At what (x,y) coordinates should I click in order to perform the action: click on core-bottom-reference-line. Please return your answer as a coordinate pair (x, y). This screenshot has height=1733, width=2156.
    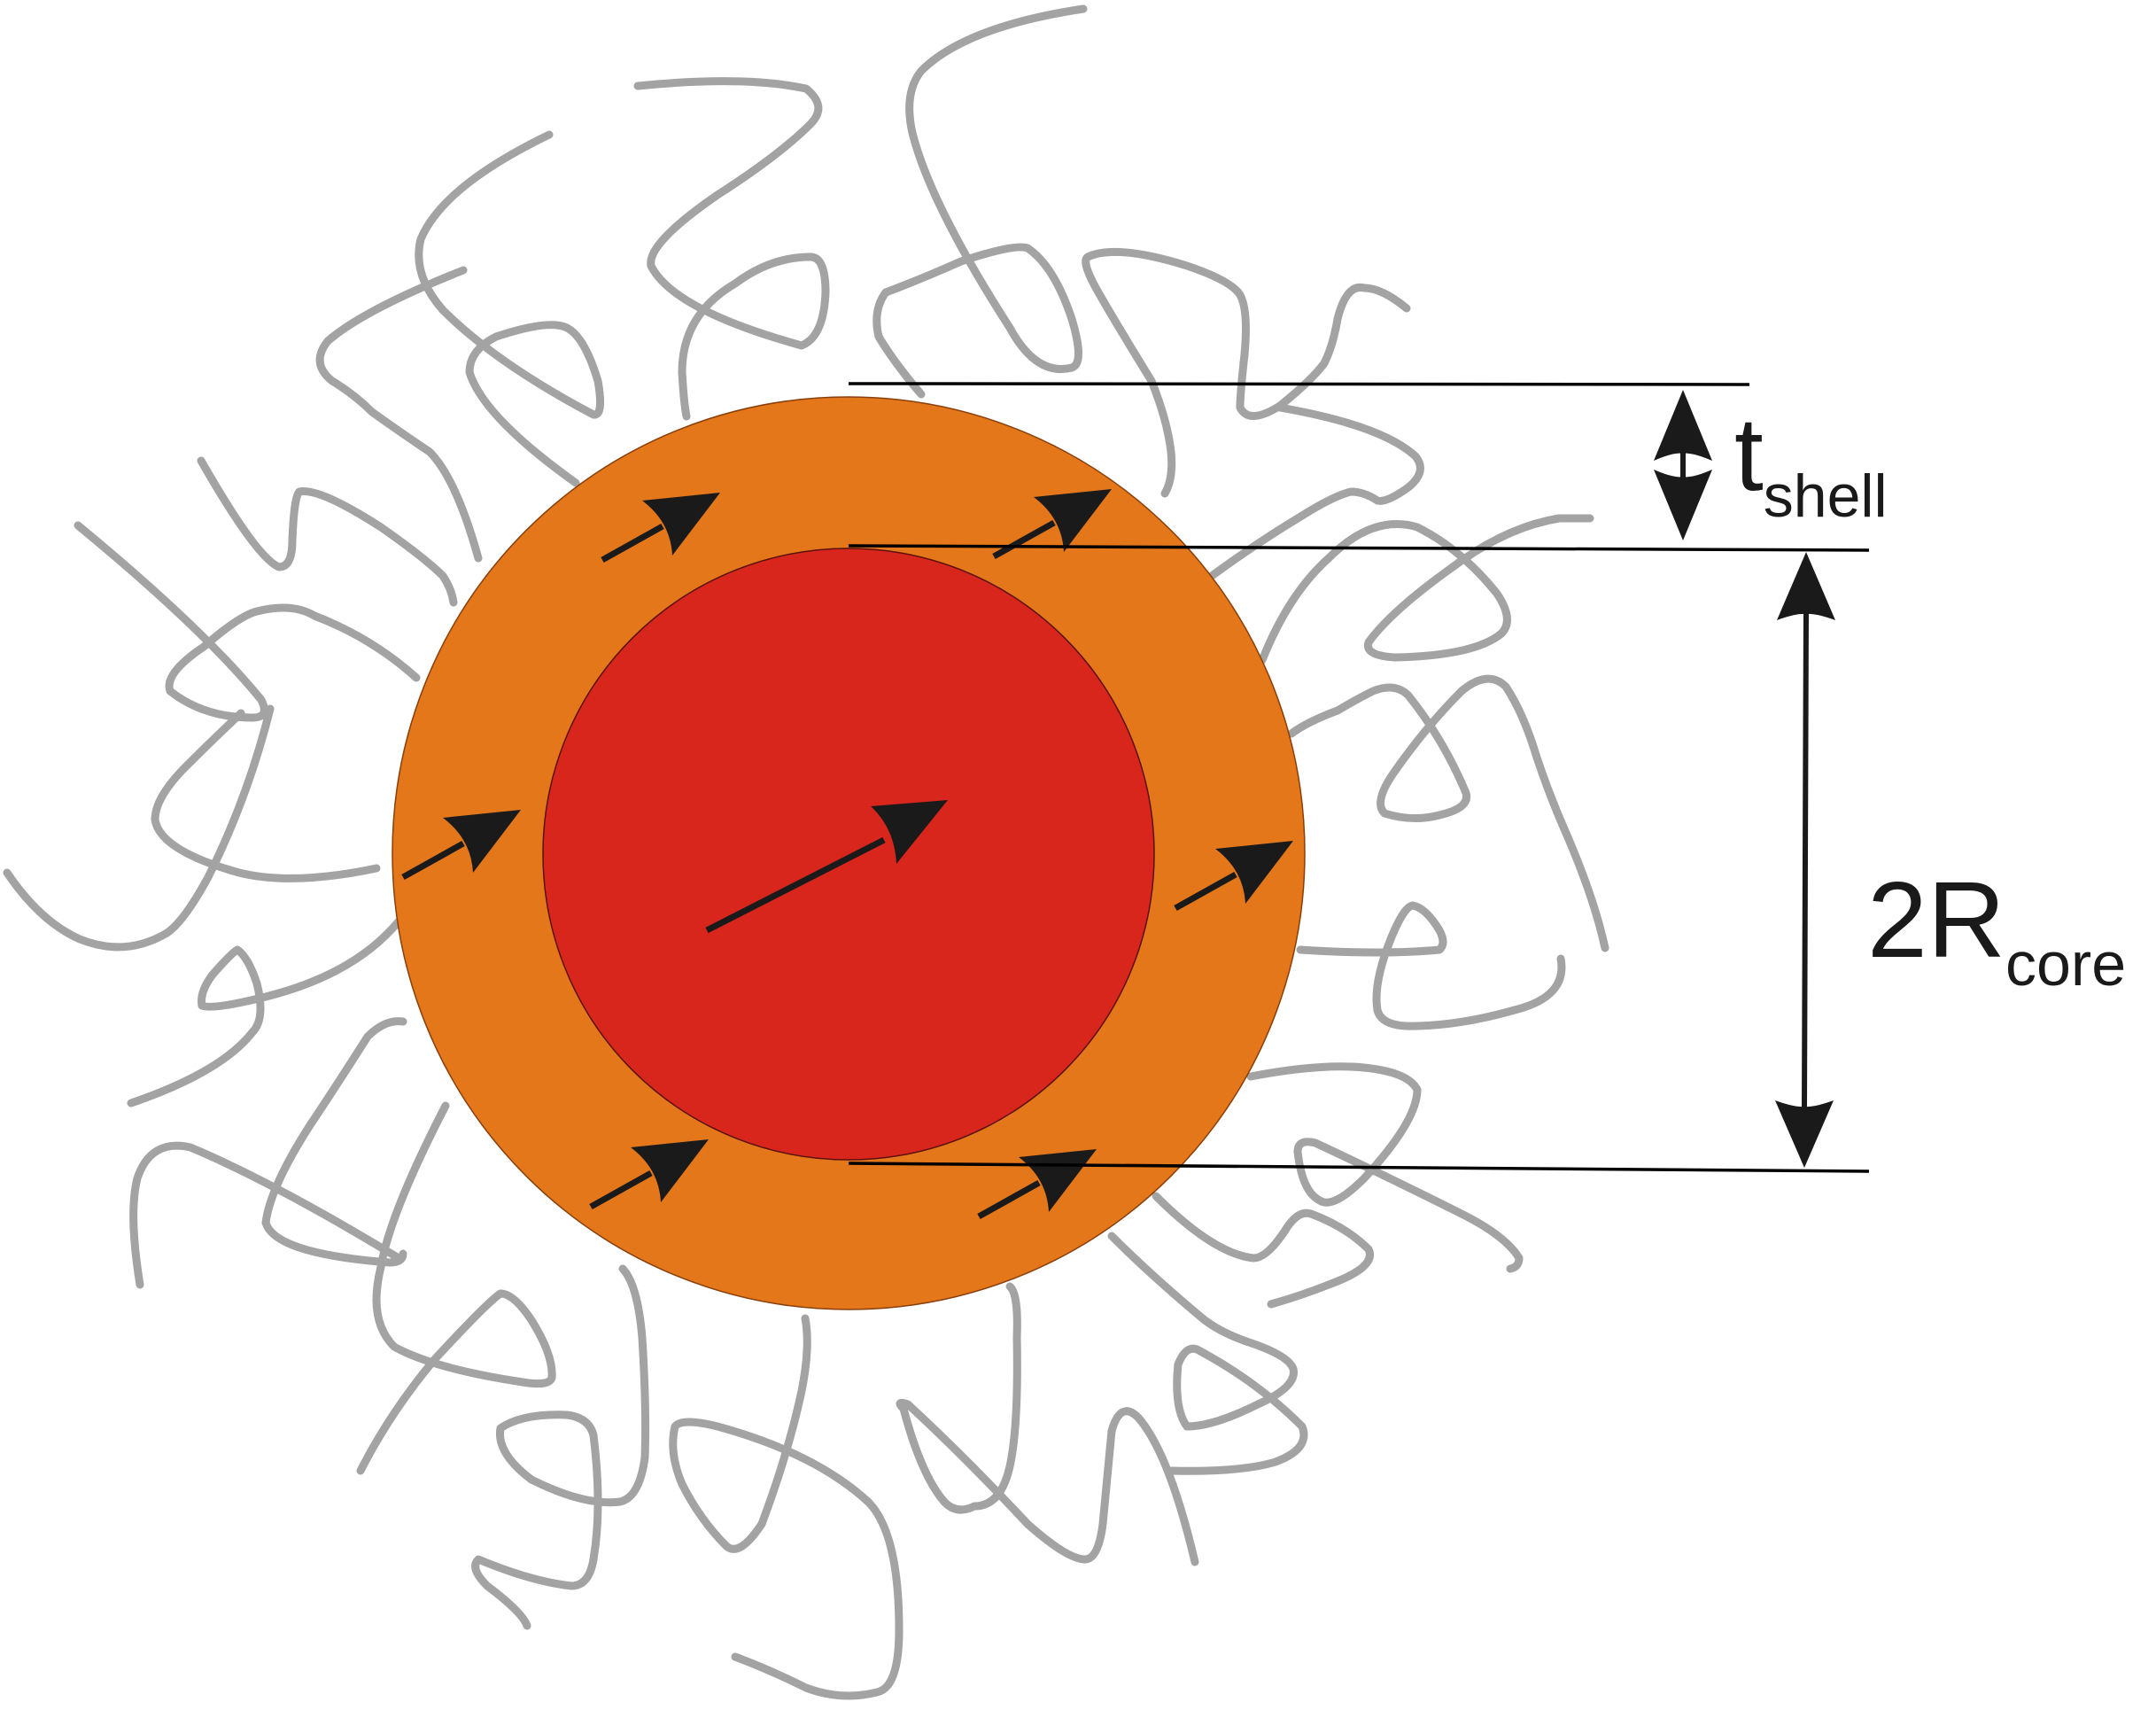
    Looking at the image, I should click on (1359, 1168).